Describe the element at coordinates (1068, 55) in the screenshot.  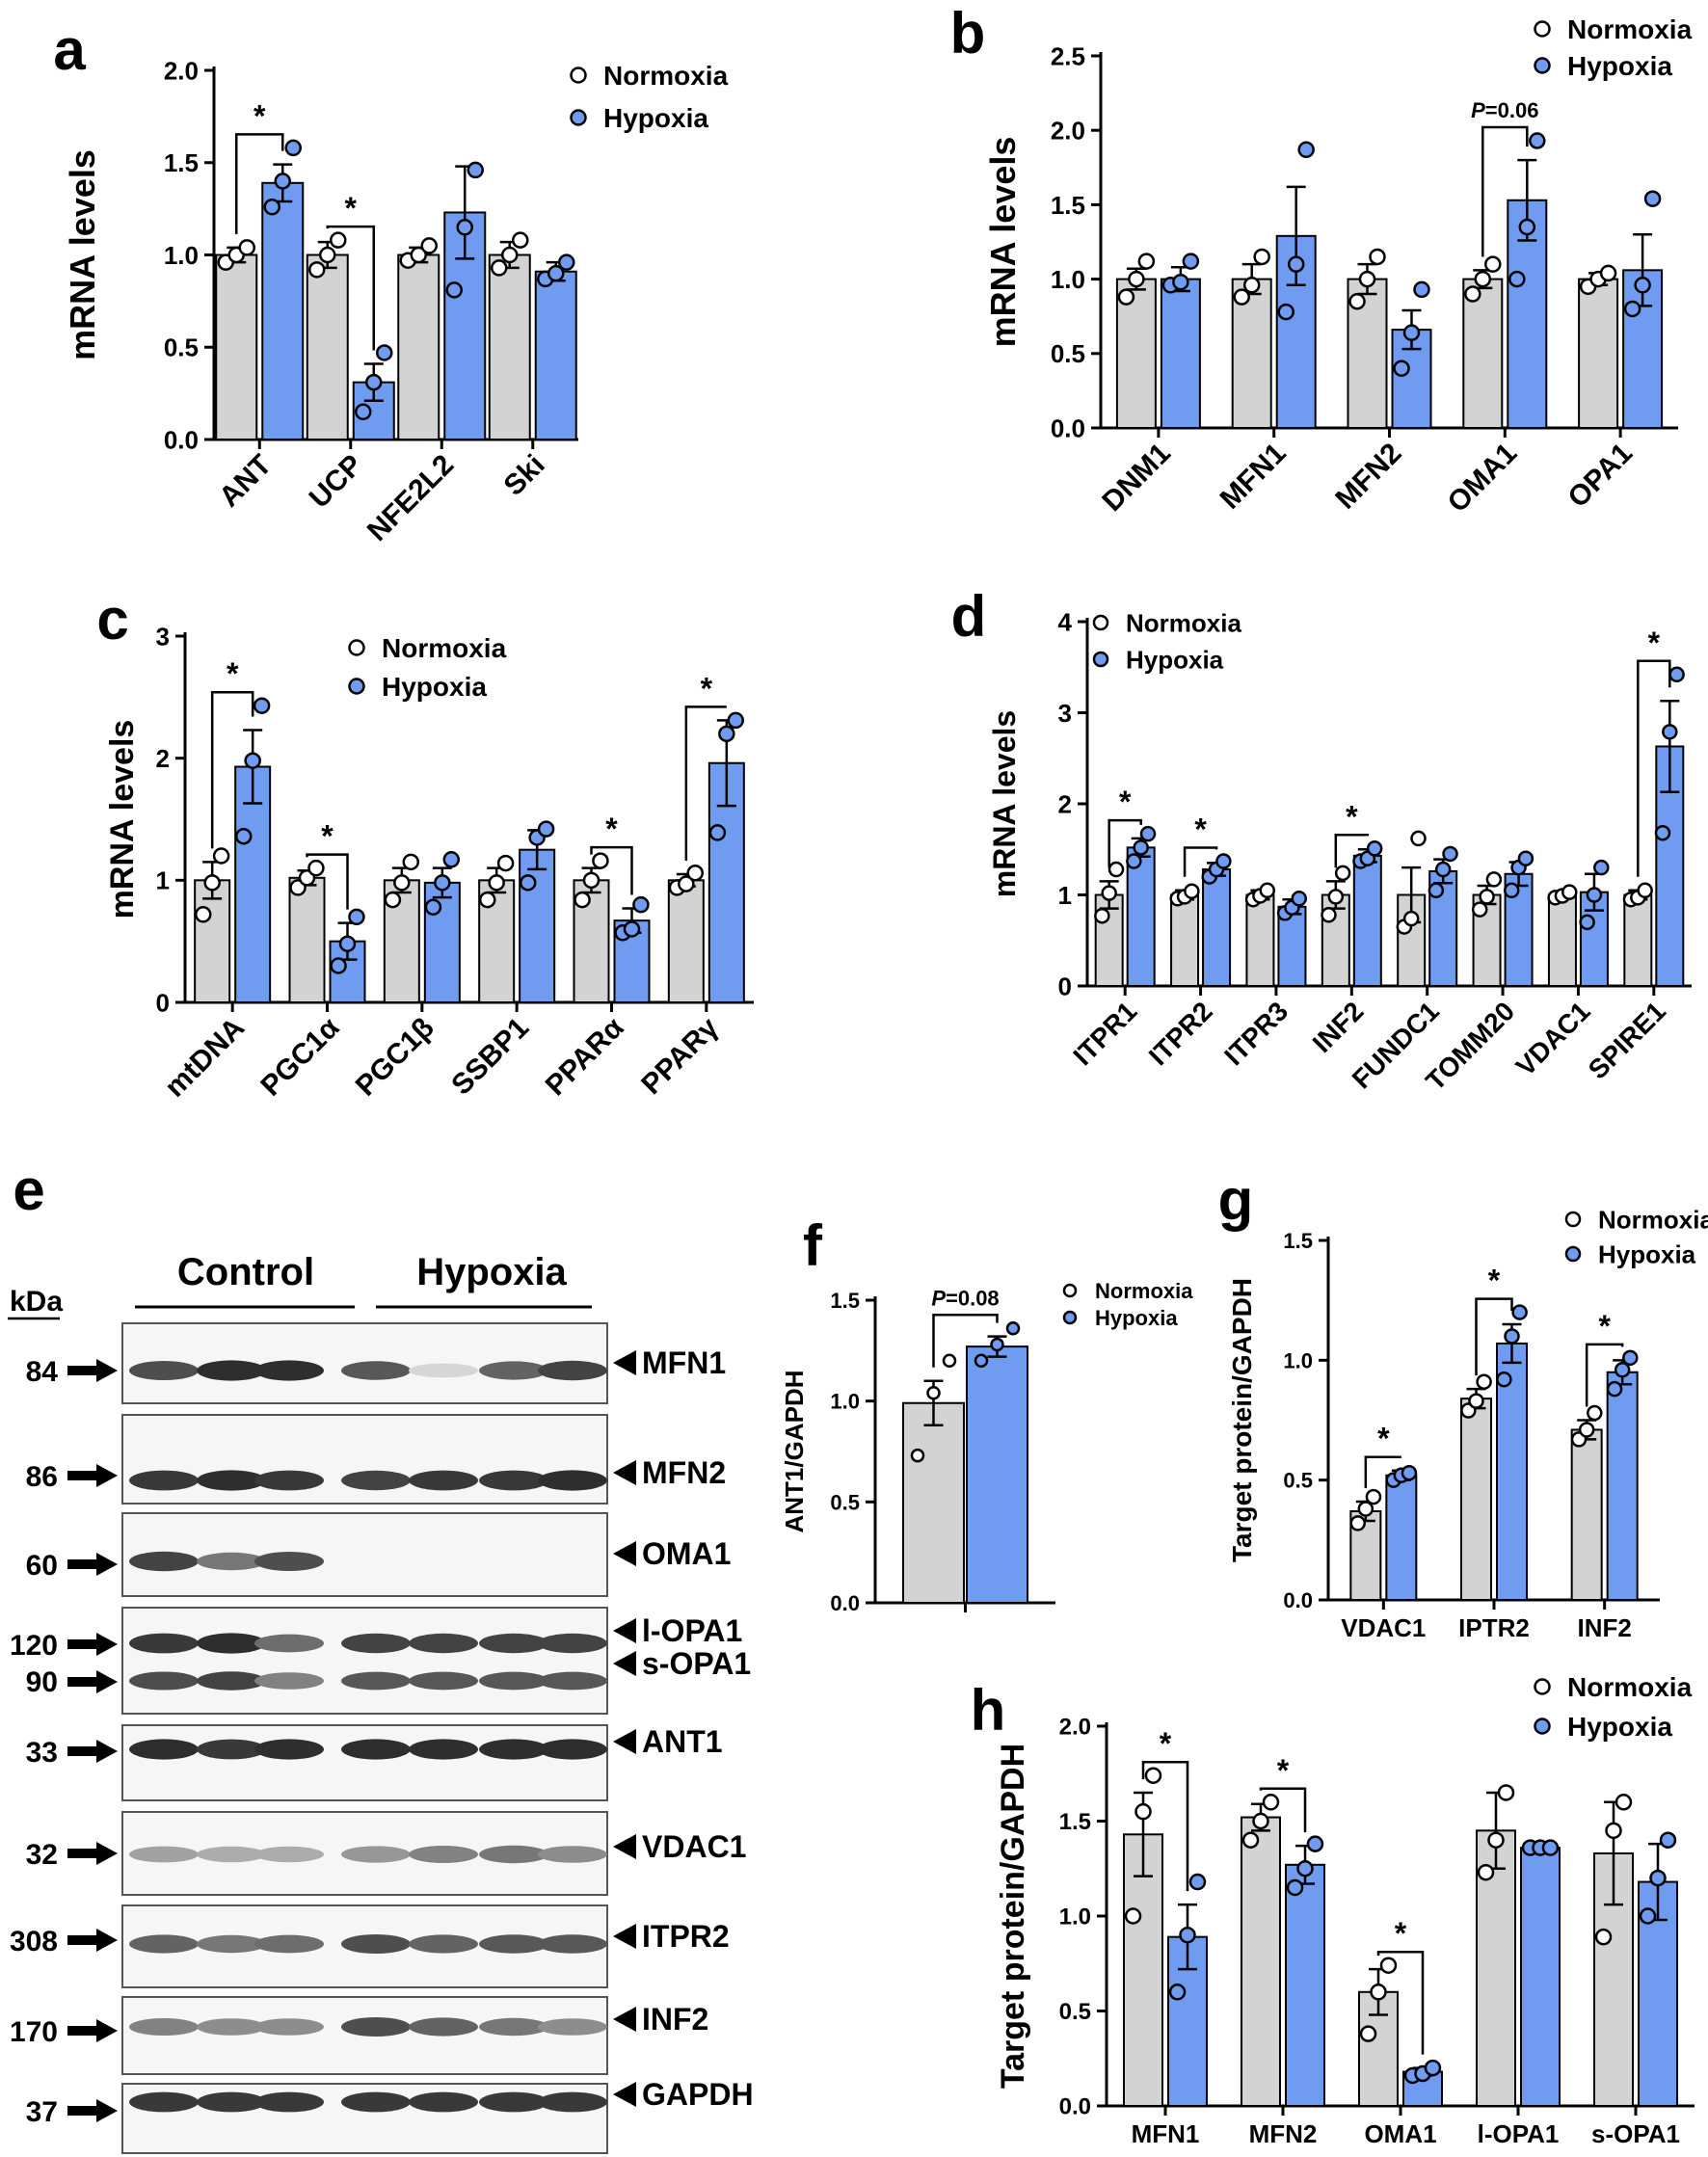
I see `y-tick-label-b: 2.5` at that location.